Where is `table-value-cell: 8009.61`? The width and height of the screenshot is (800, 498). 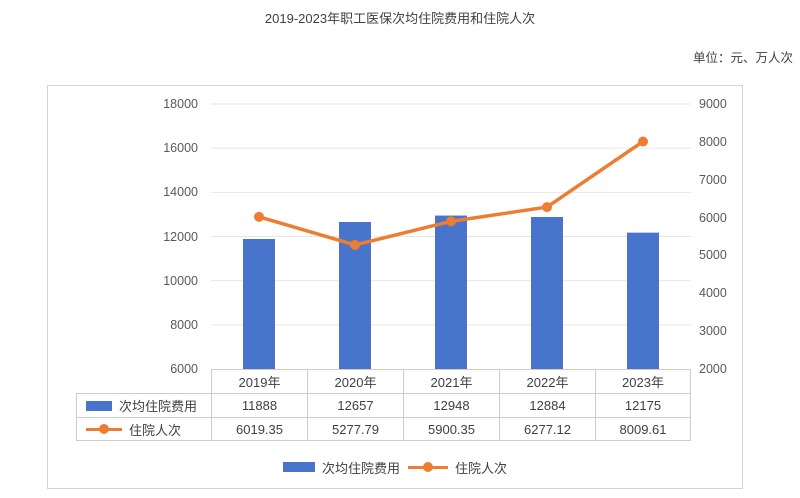 table-value-cell: 8009.61 is located at coordinates (643, 429).